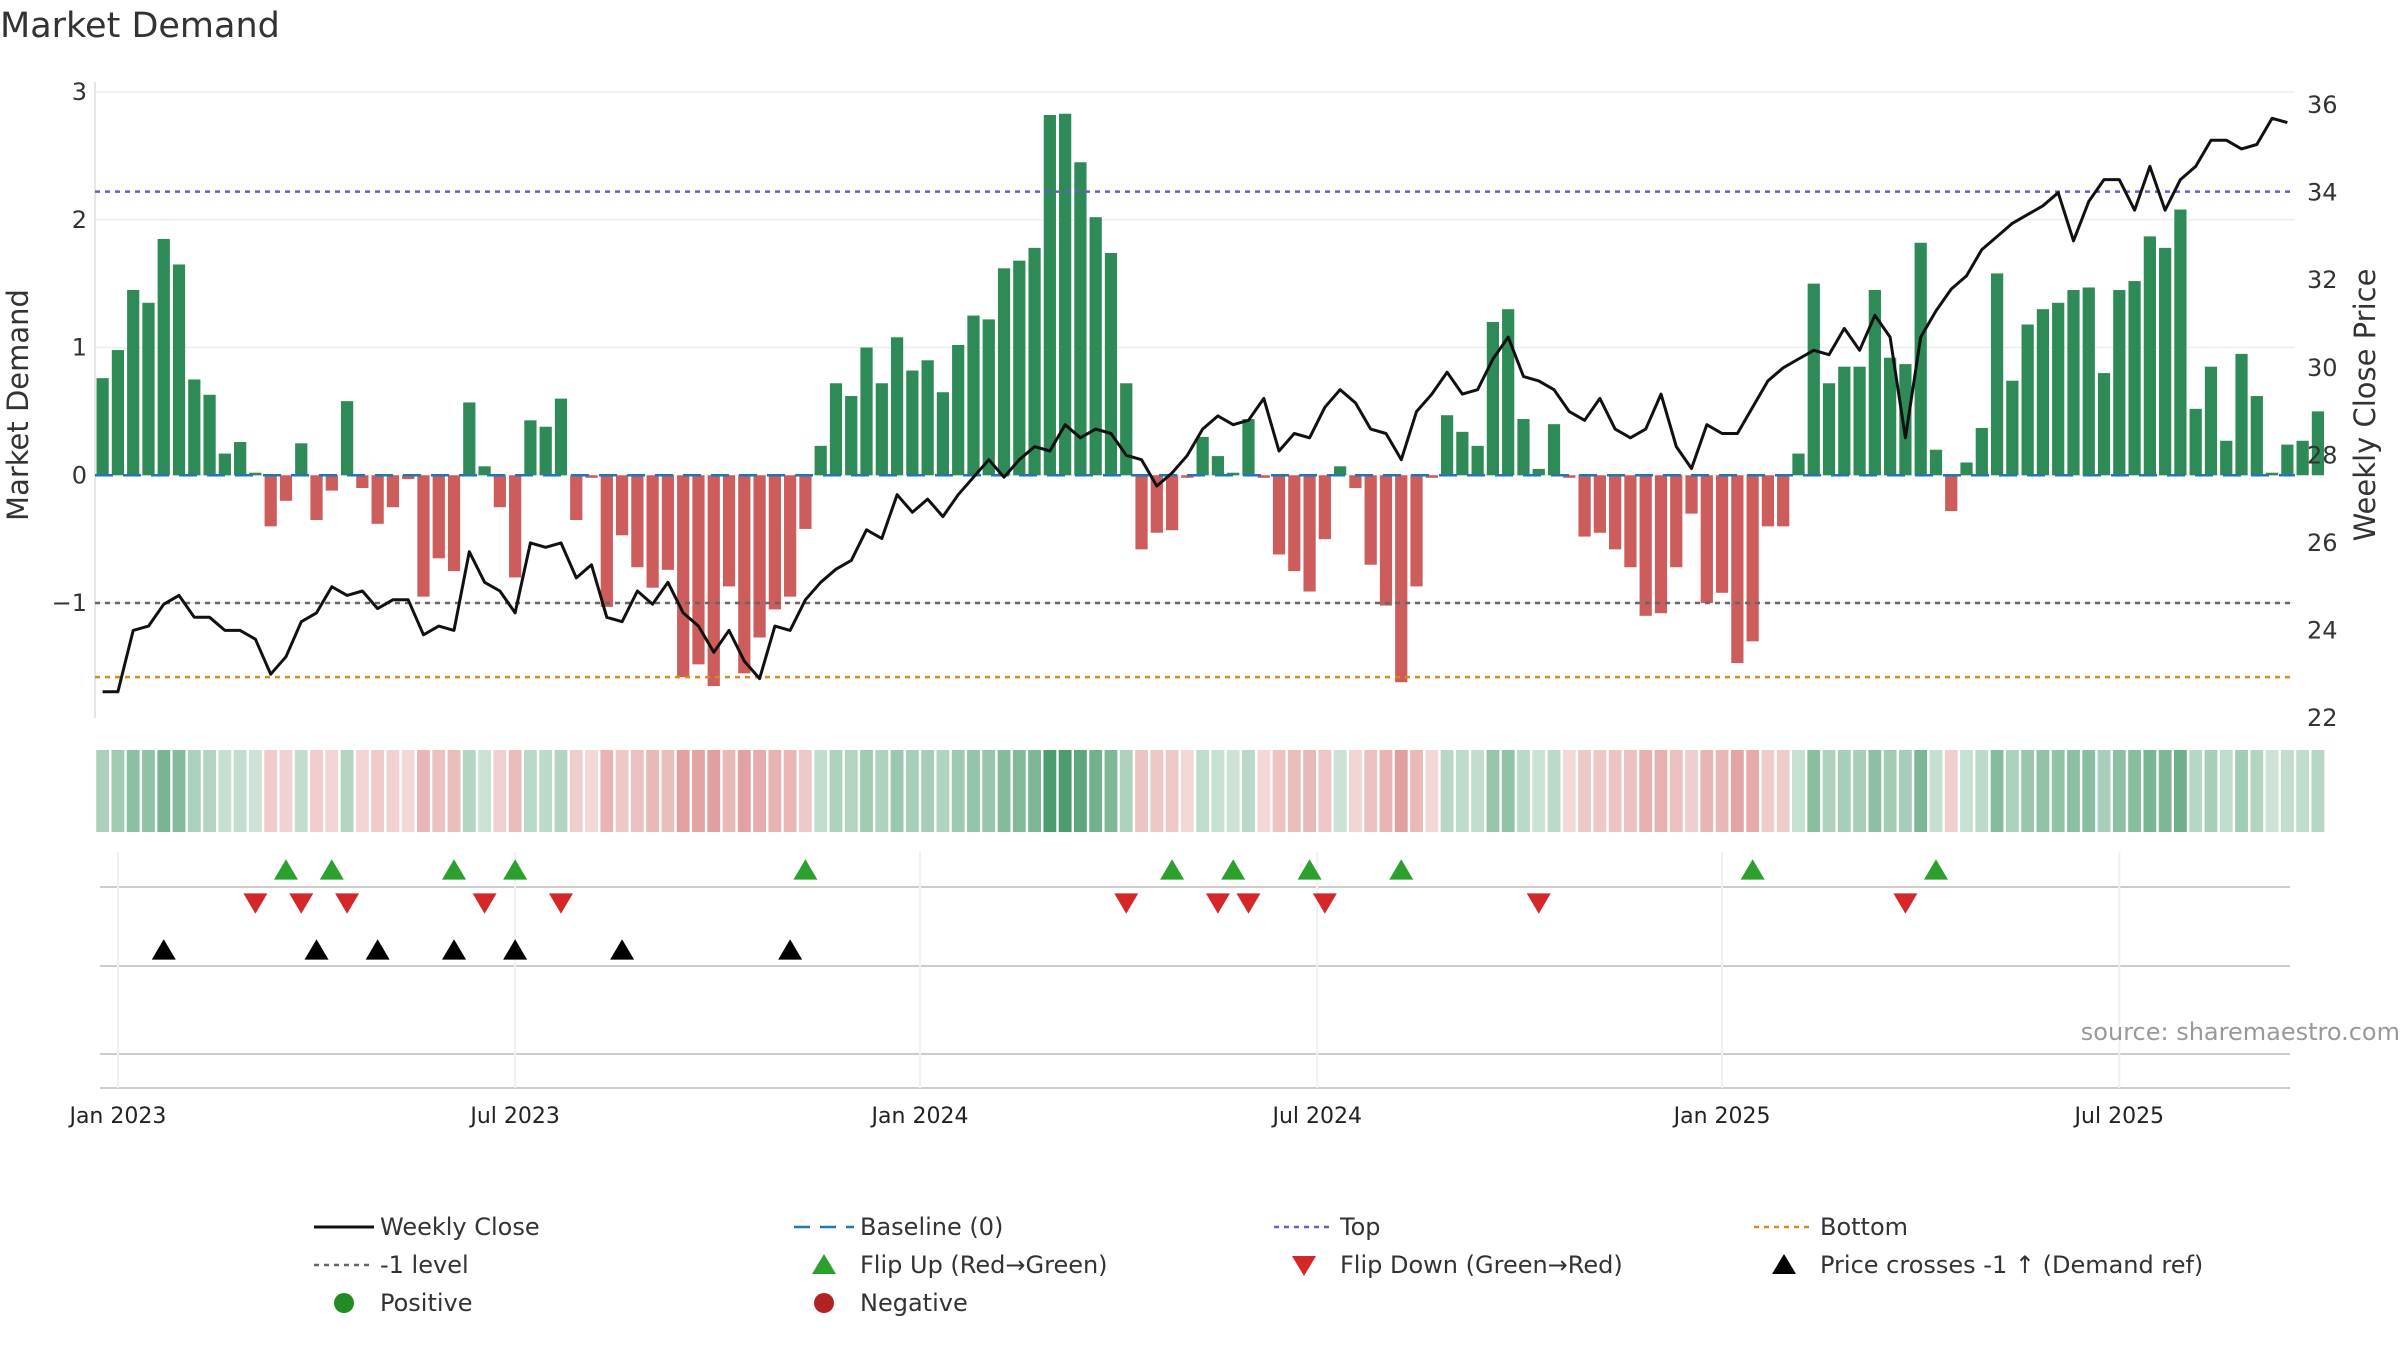 The image size is (2400, 1350). I want to click on legend-line-icon, so click(1305, 1227).